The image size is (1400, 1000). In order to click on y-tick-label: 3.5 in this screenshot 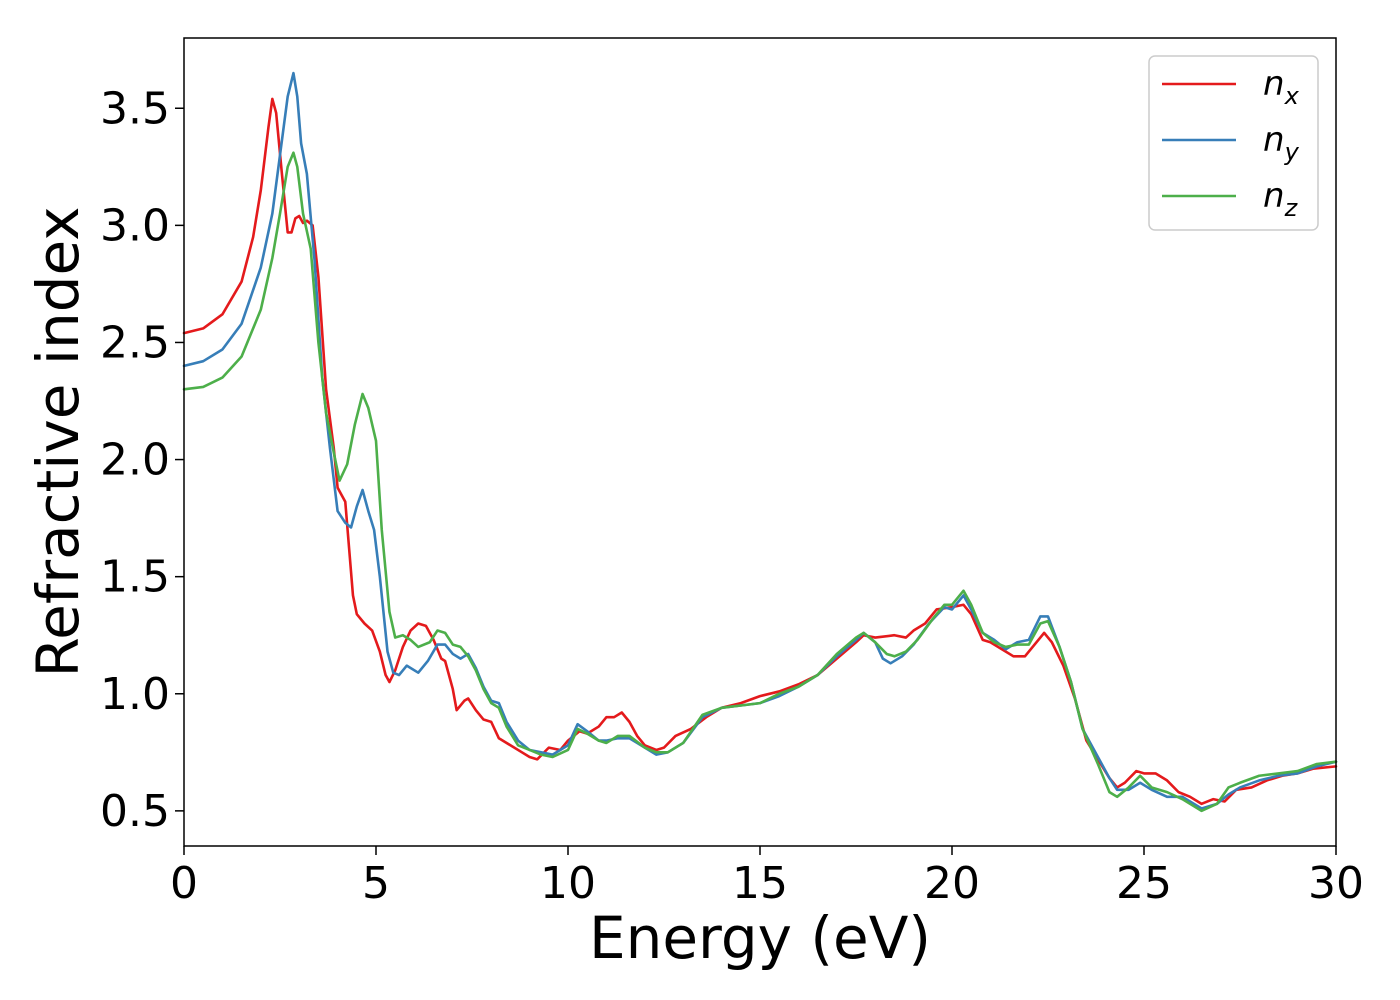, I will do `click(135, 108)`.